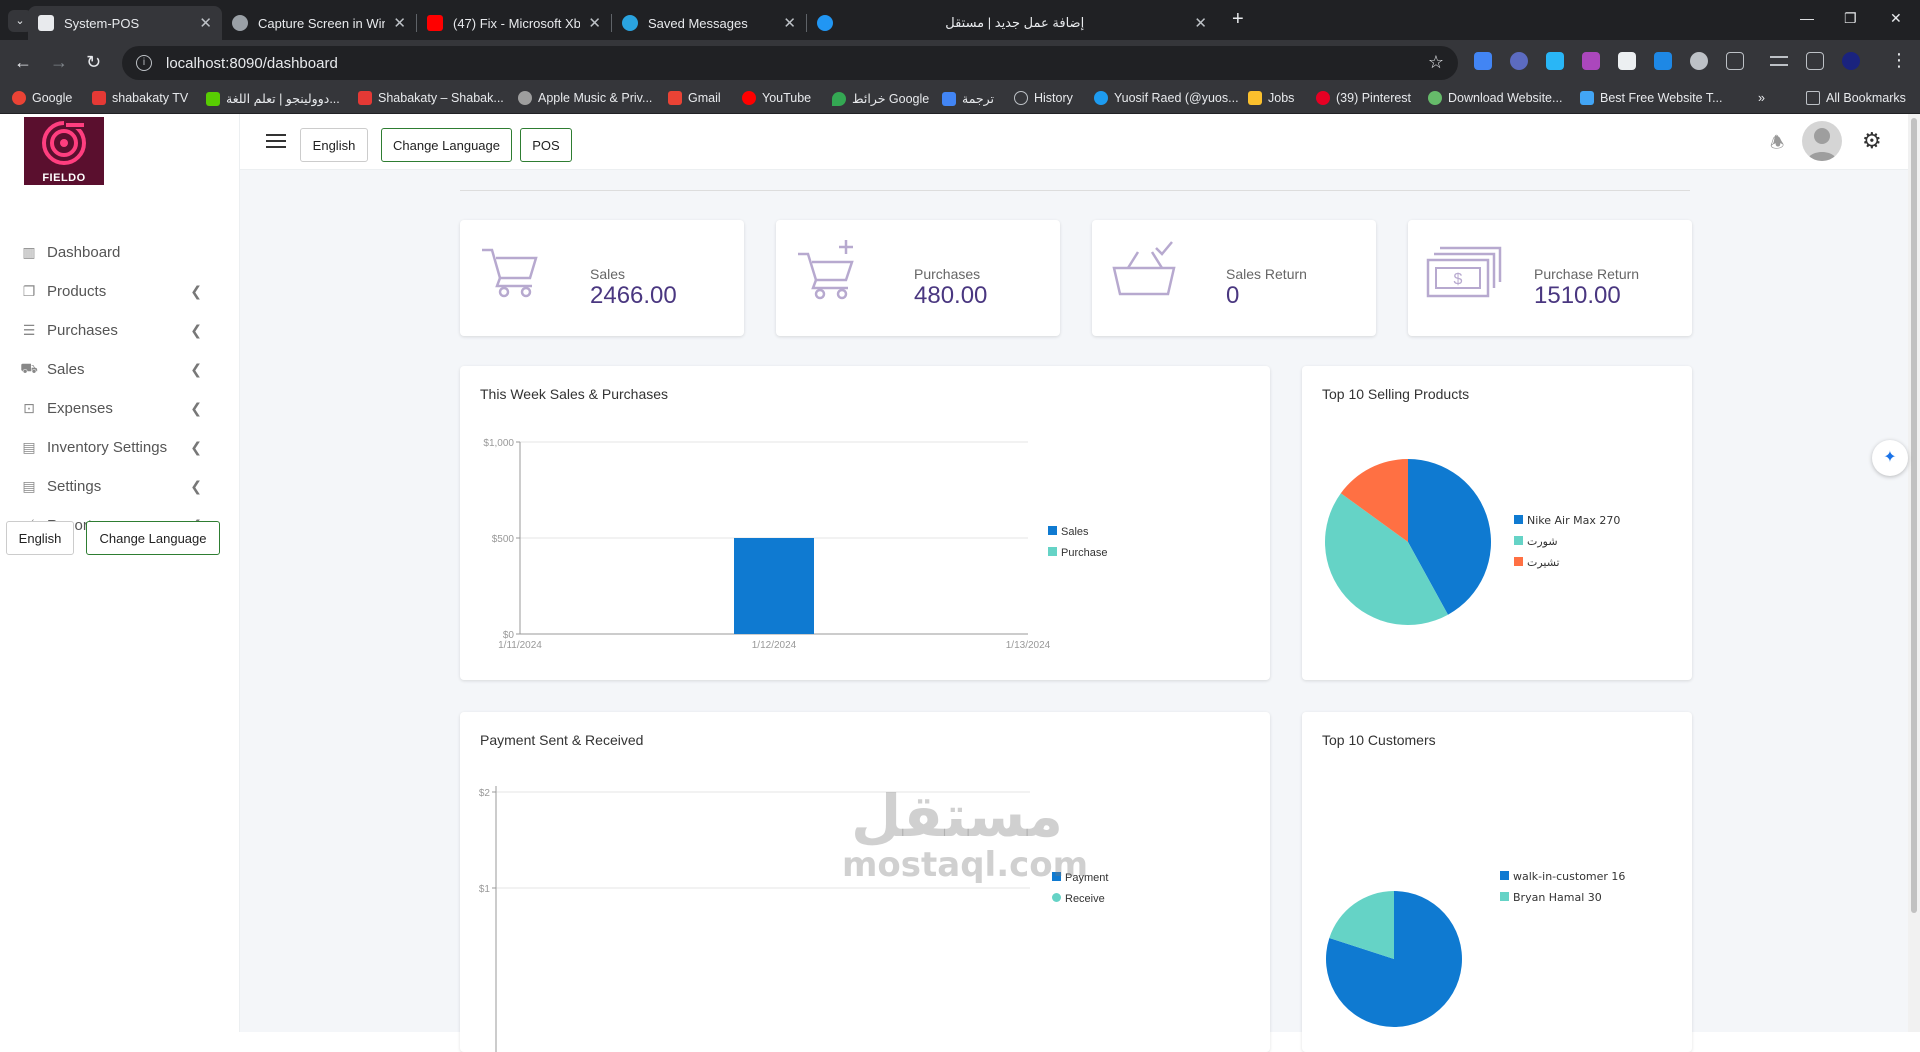  I want to click on sidebar-item-products: ❐ Products ❮, so click(115, 291).